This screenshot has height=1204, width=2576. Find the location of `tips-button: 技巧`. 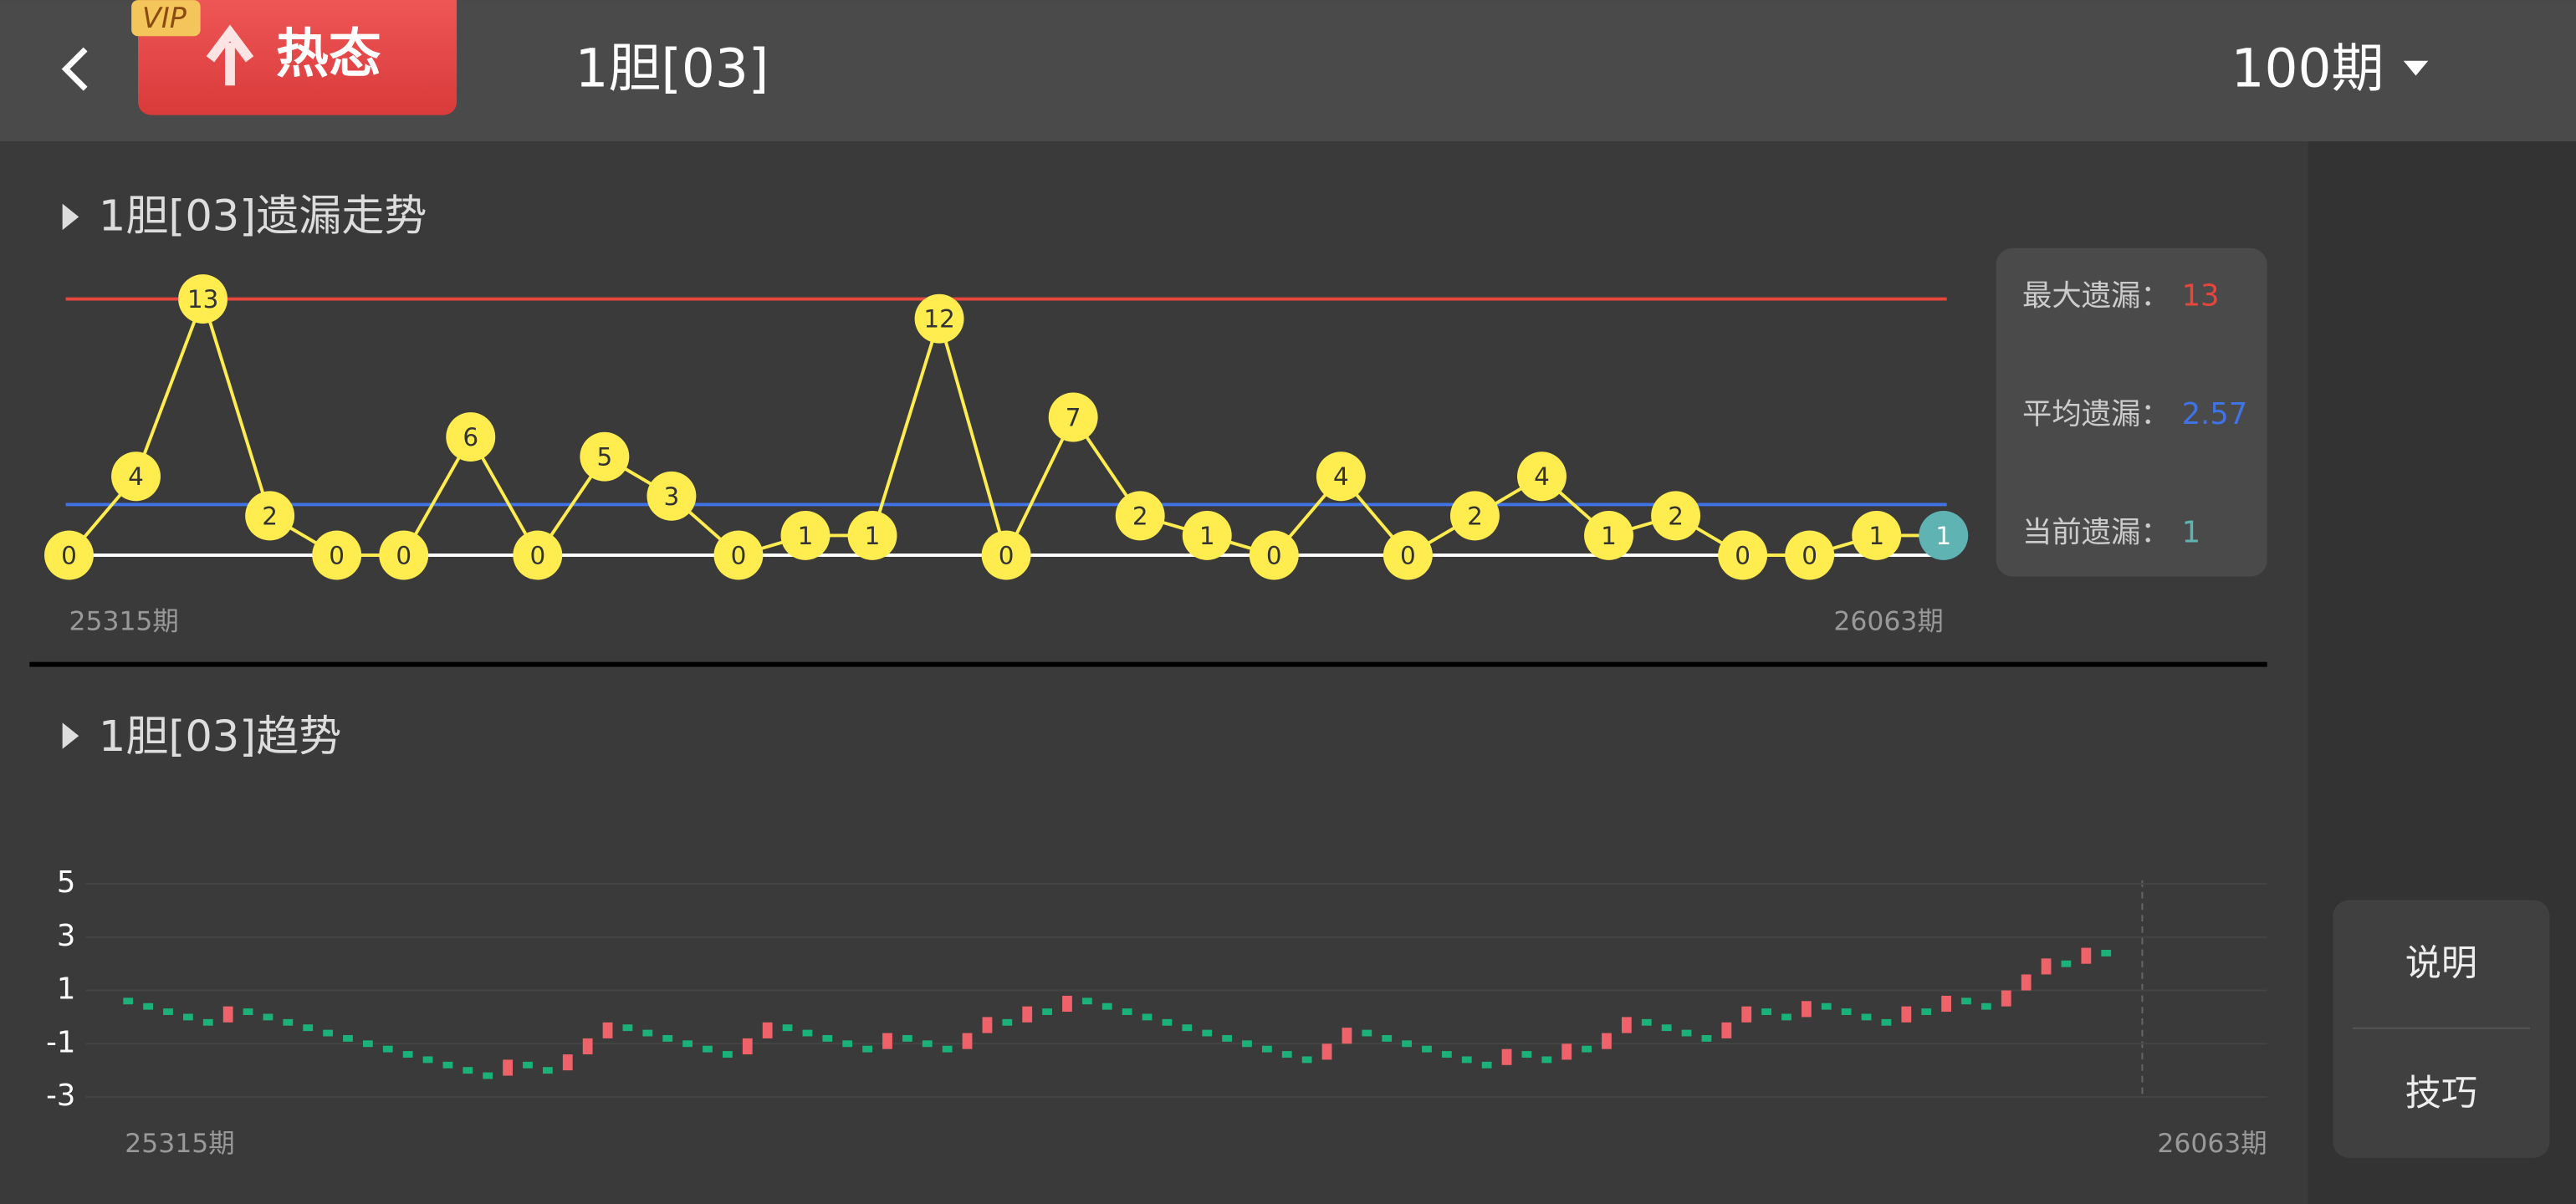

tips-button: 技巧 is located at coordinates (2441, 1094).